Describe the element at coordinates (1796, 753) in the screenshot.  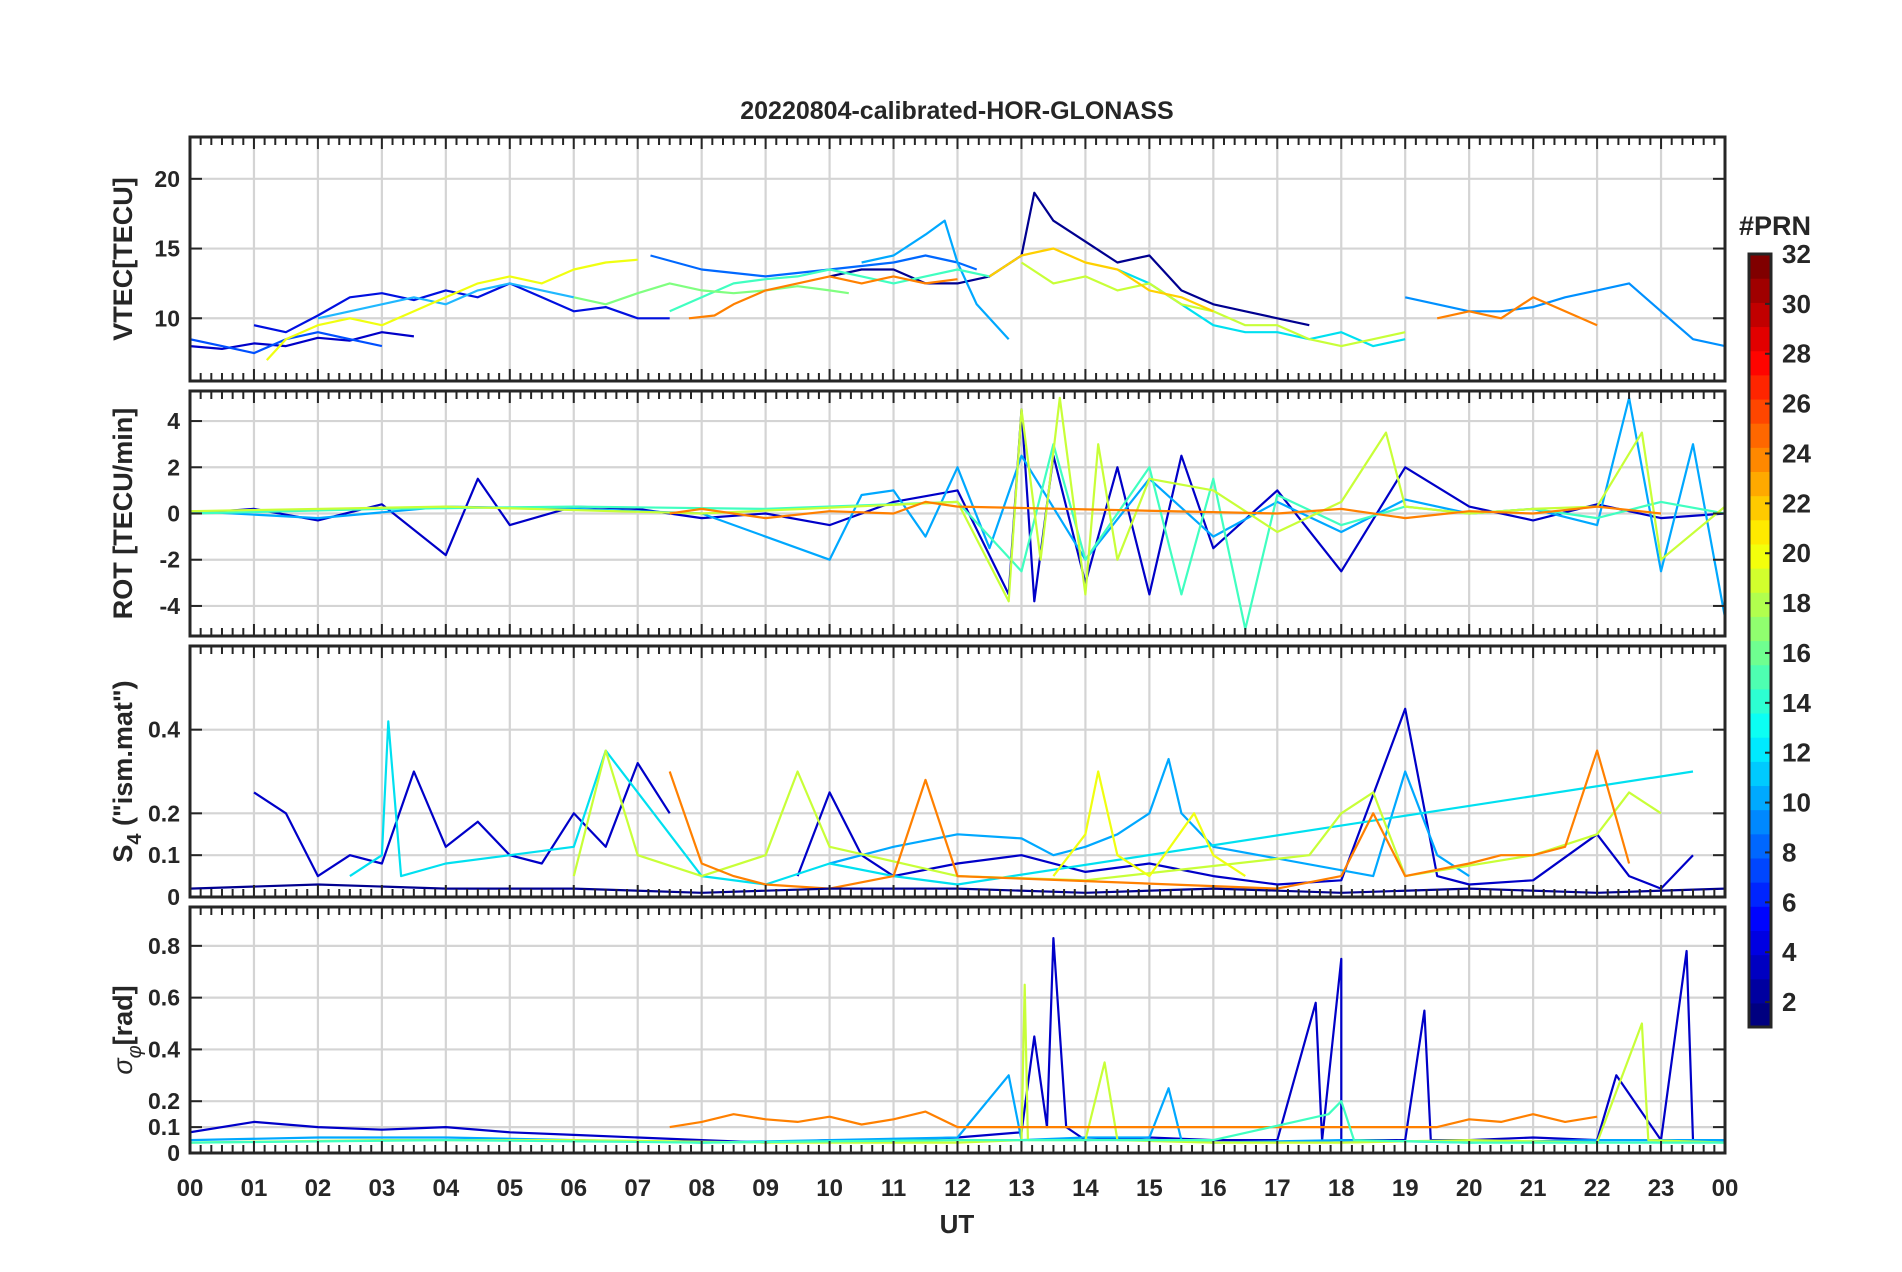
I see `colorbar-tick-label: 12` at that location.